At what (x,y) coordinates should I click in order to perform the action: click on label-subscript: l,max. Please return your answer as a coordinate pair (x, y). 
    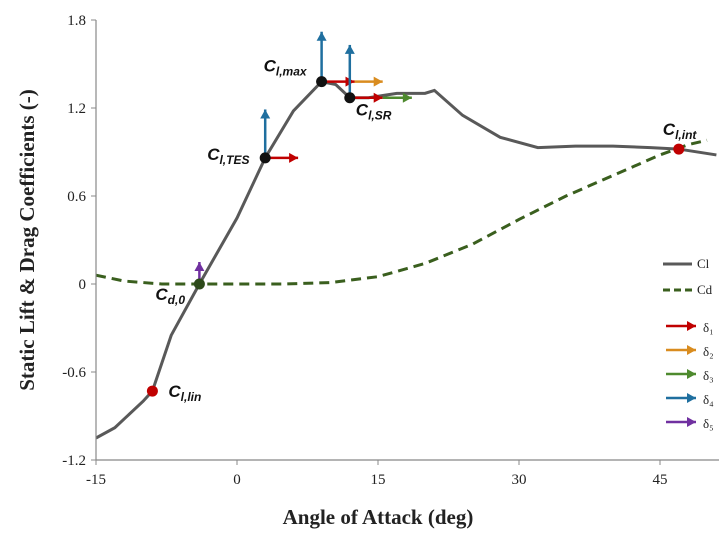
    Looking at the image, I should click on (292, 72).